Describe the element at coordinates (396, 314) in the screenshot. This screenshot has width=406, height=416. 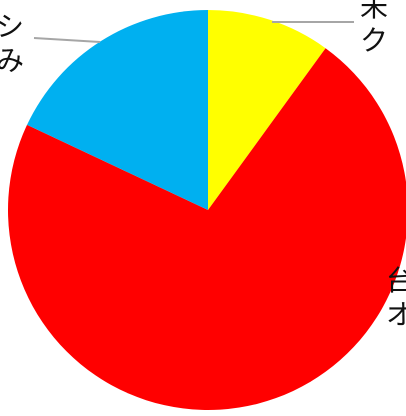
I see `slice-label-1-line-1: オ` at that location.